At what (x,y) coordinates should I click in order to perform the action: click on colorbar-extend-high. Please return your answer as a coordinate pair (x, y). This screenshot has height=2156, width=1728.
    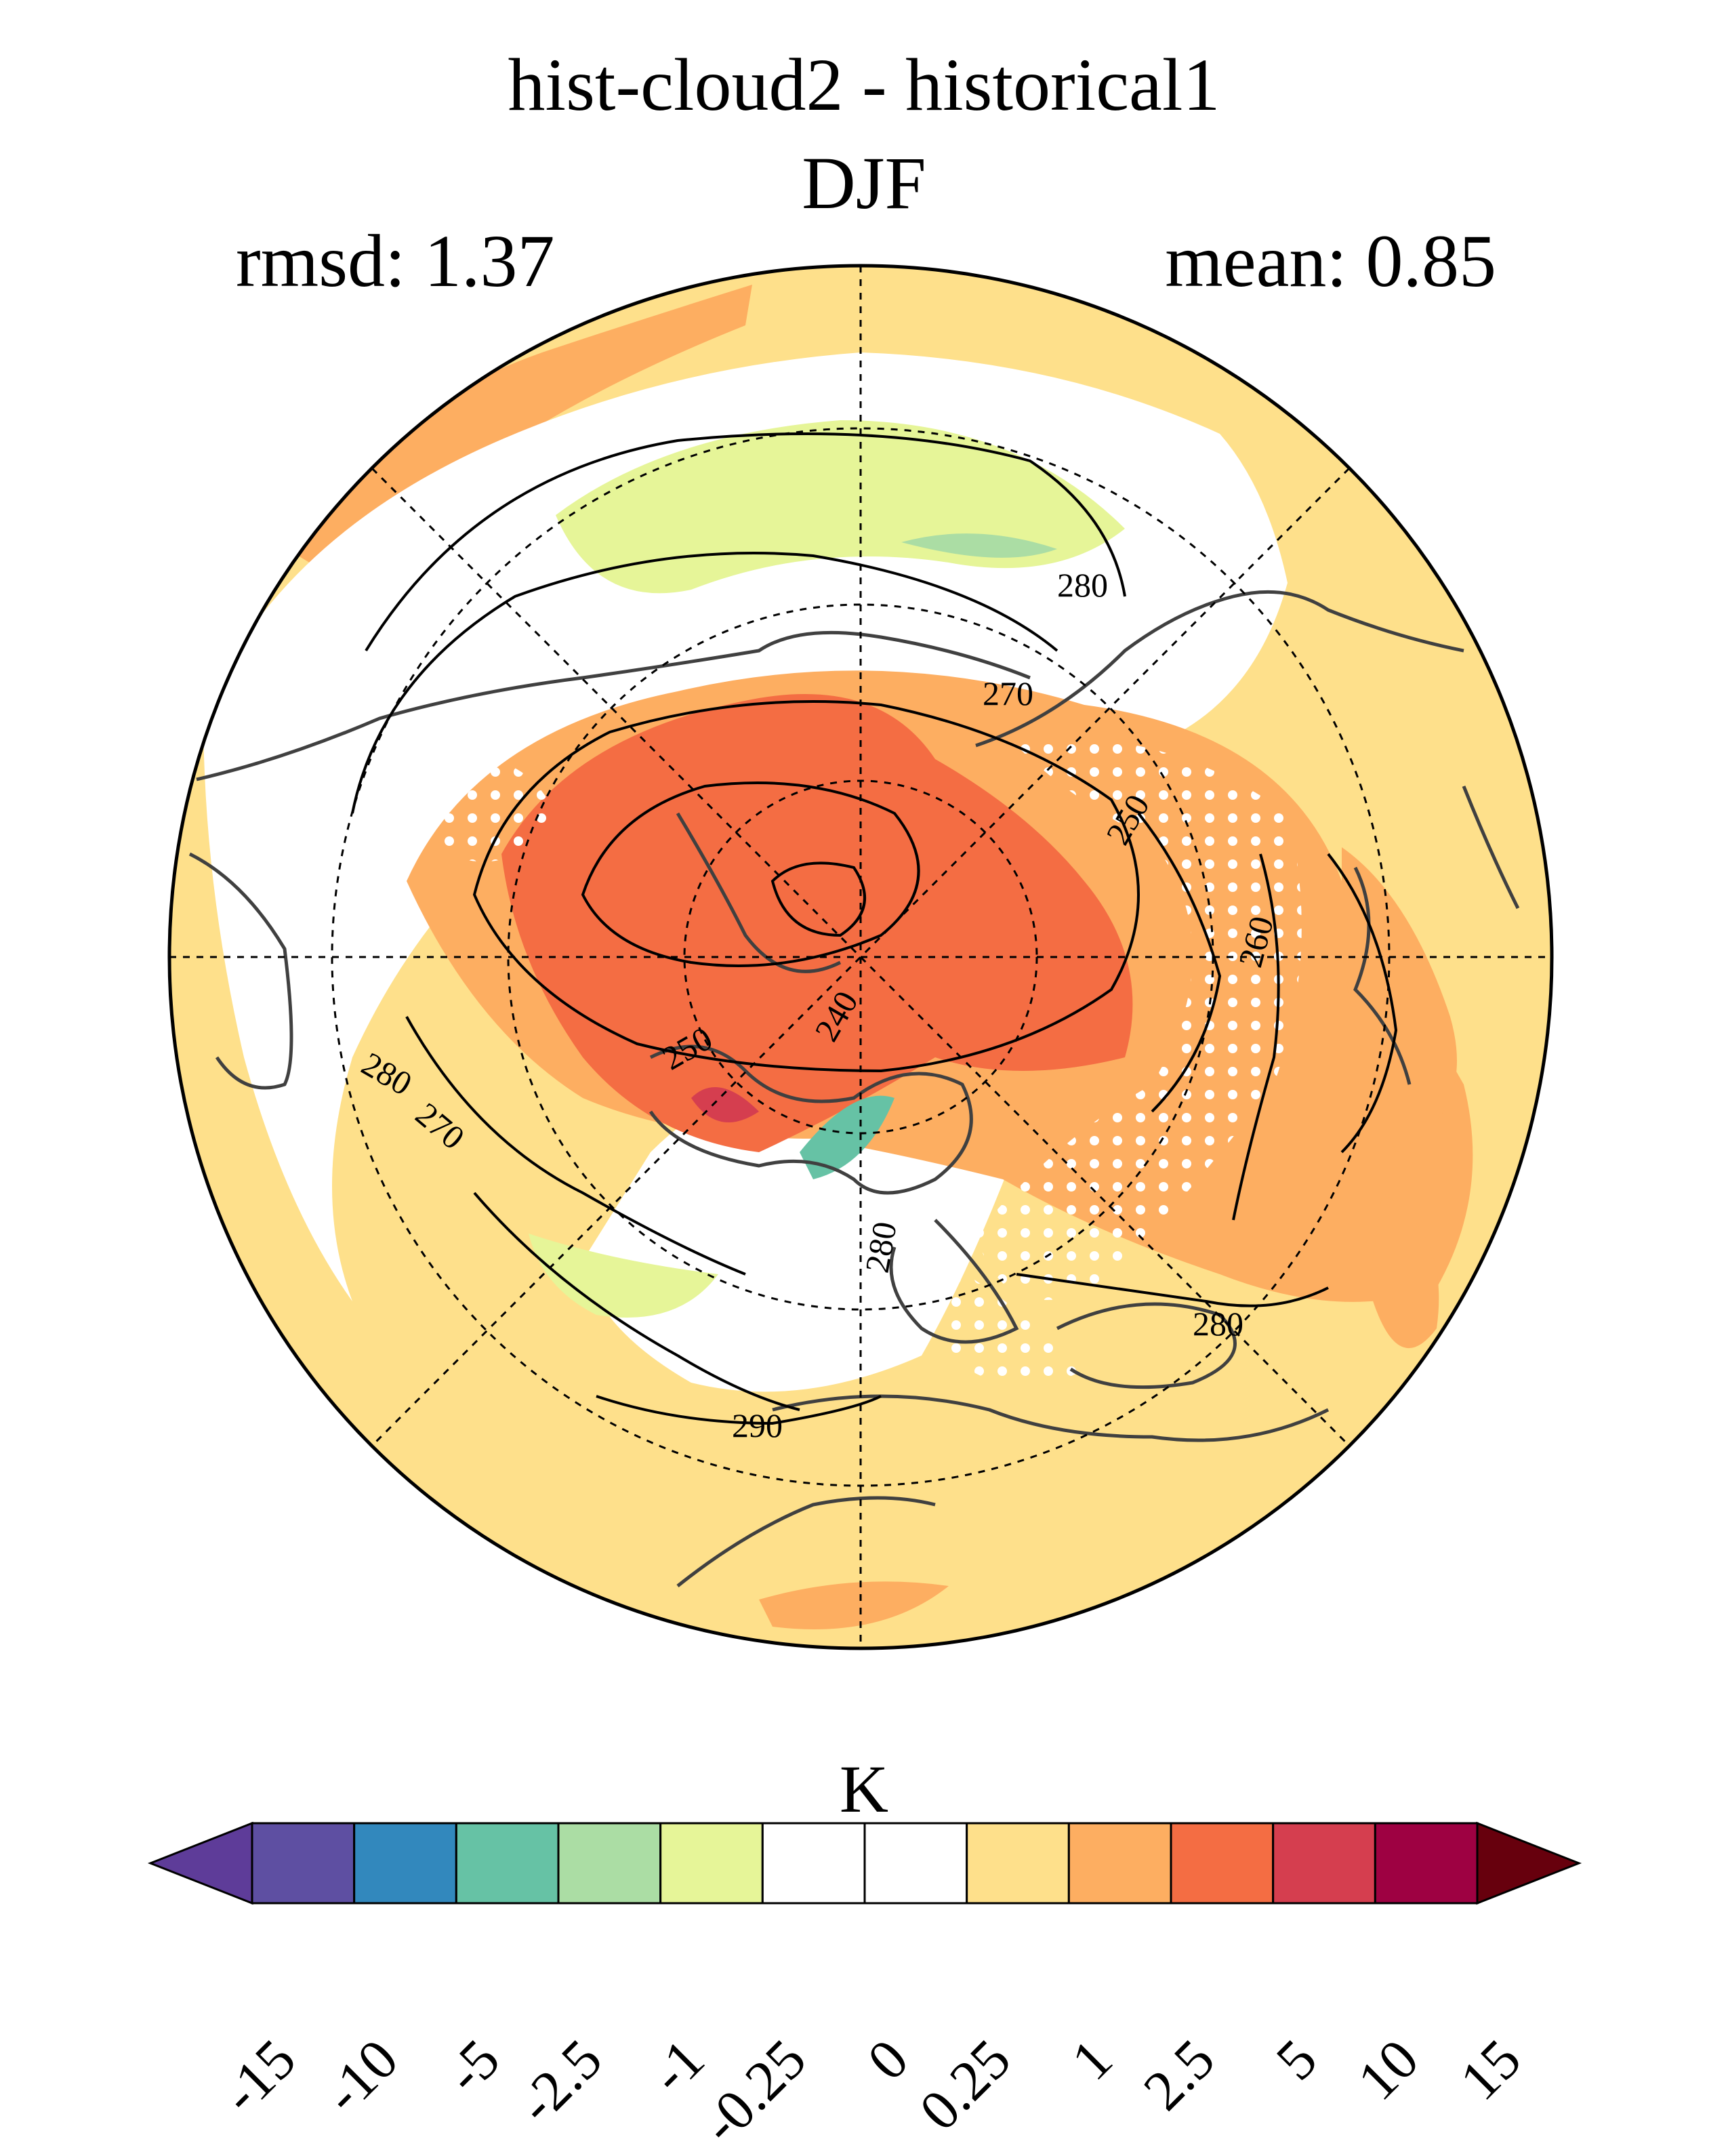
    Looking at the image, I should click on (1529, 1863).